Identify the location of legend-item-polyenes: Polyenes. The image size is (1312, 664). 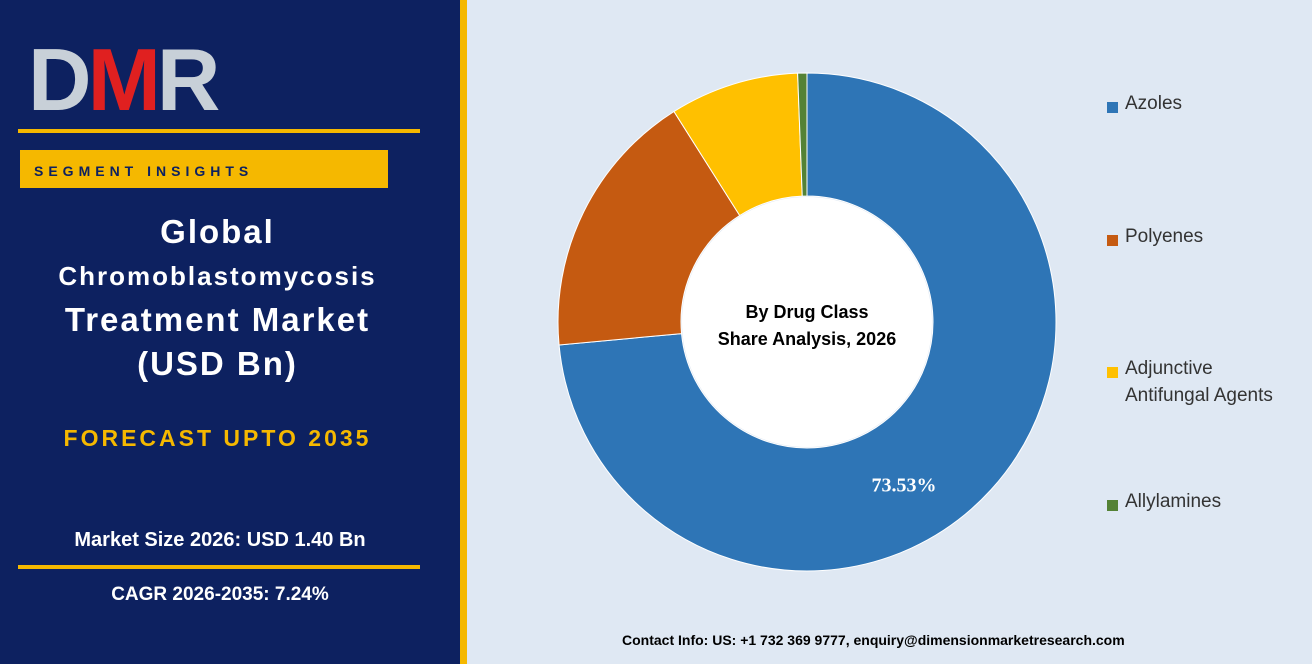
(1201, 238).